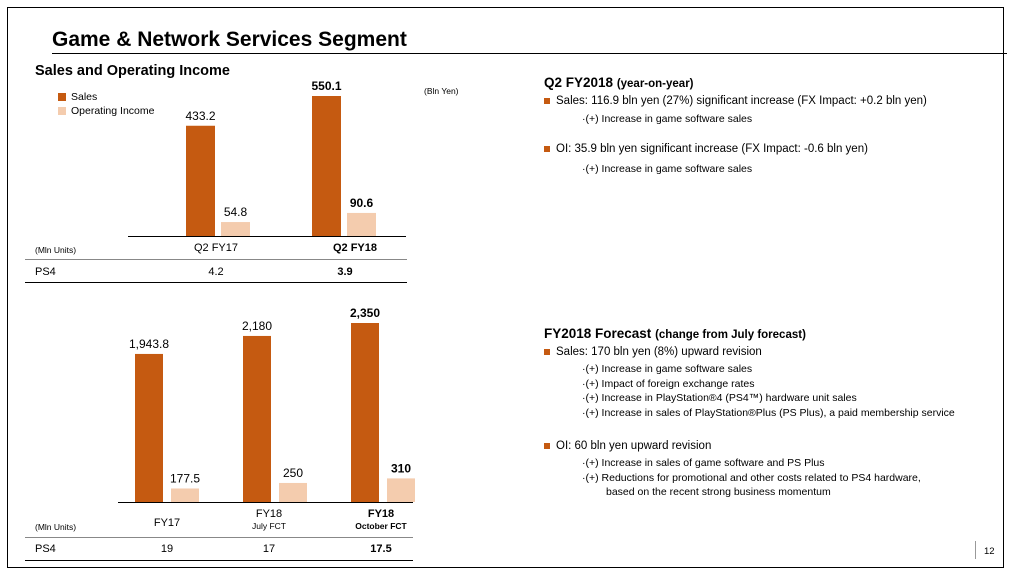 This screenshot has height=575, width=1013. I want to click on legend-oi-swatch, so click(62, 111).